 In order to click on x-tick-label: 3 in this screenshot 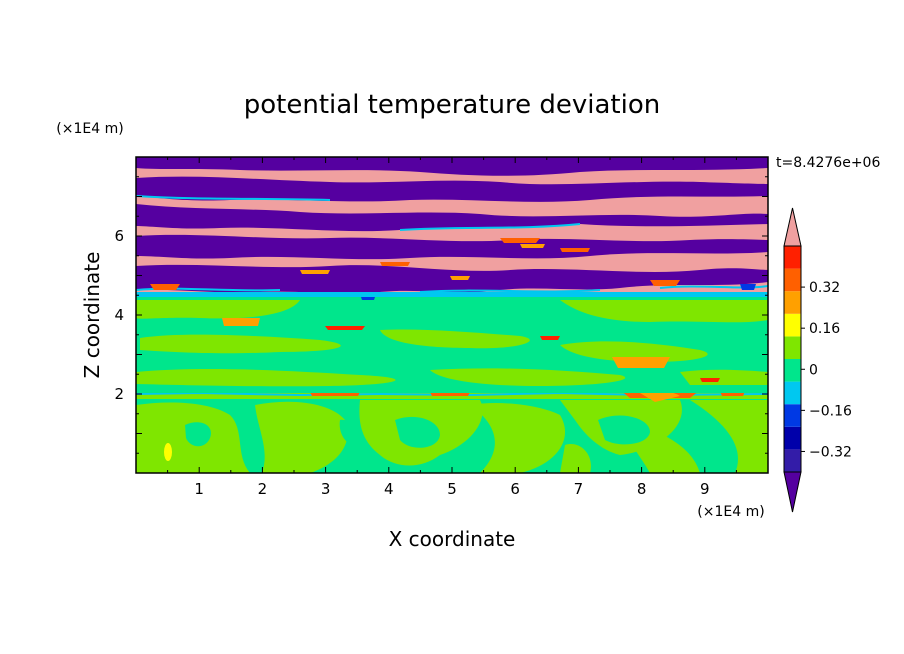, I will do `click(326, 489)`.